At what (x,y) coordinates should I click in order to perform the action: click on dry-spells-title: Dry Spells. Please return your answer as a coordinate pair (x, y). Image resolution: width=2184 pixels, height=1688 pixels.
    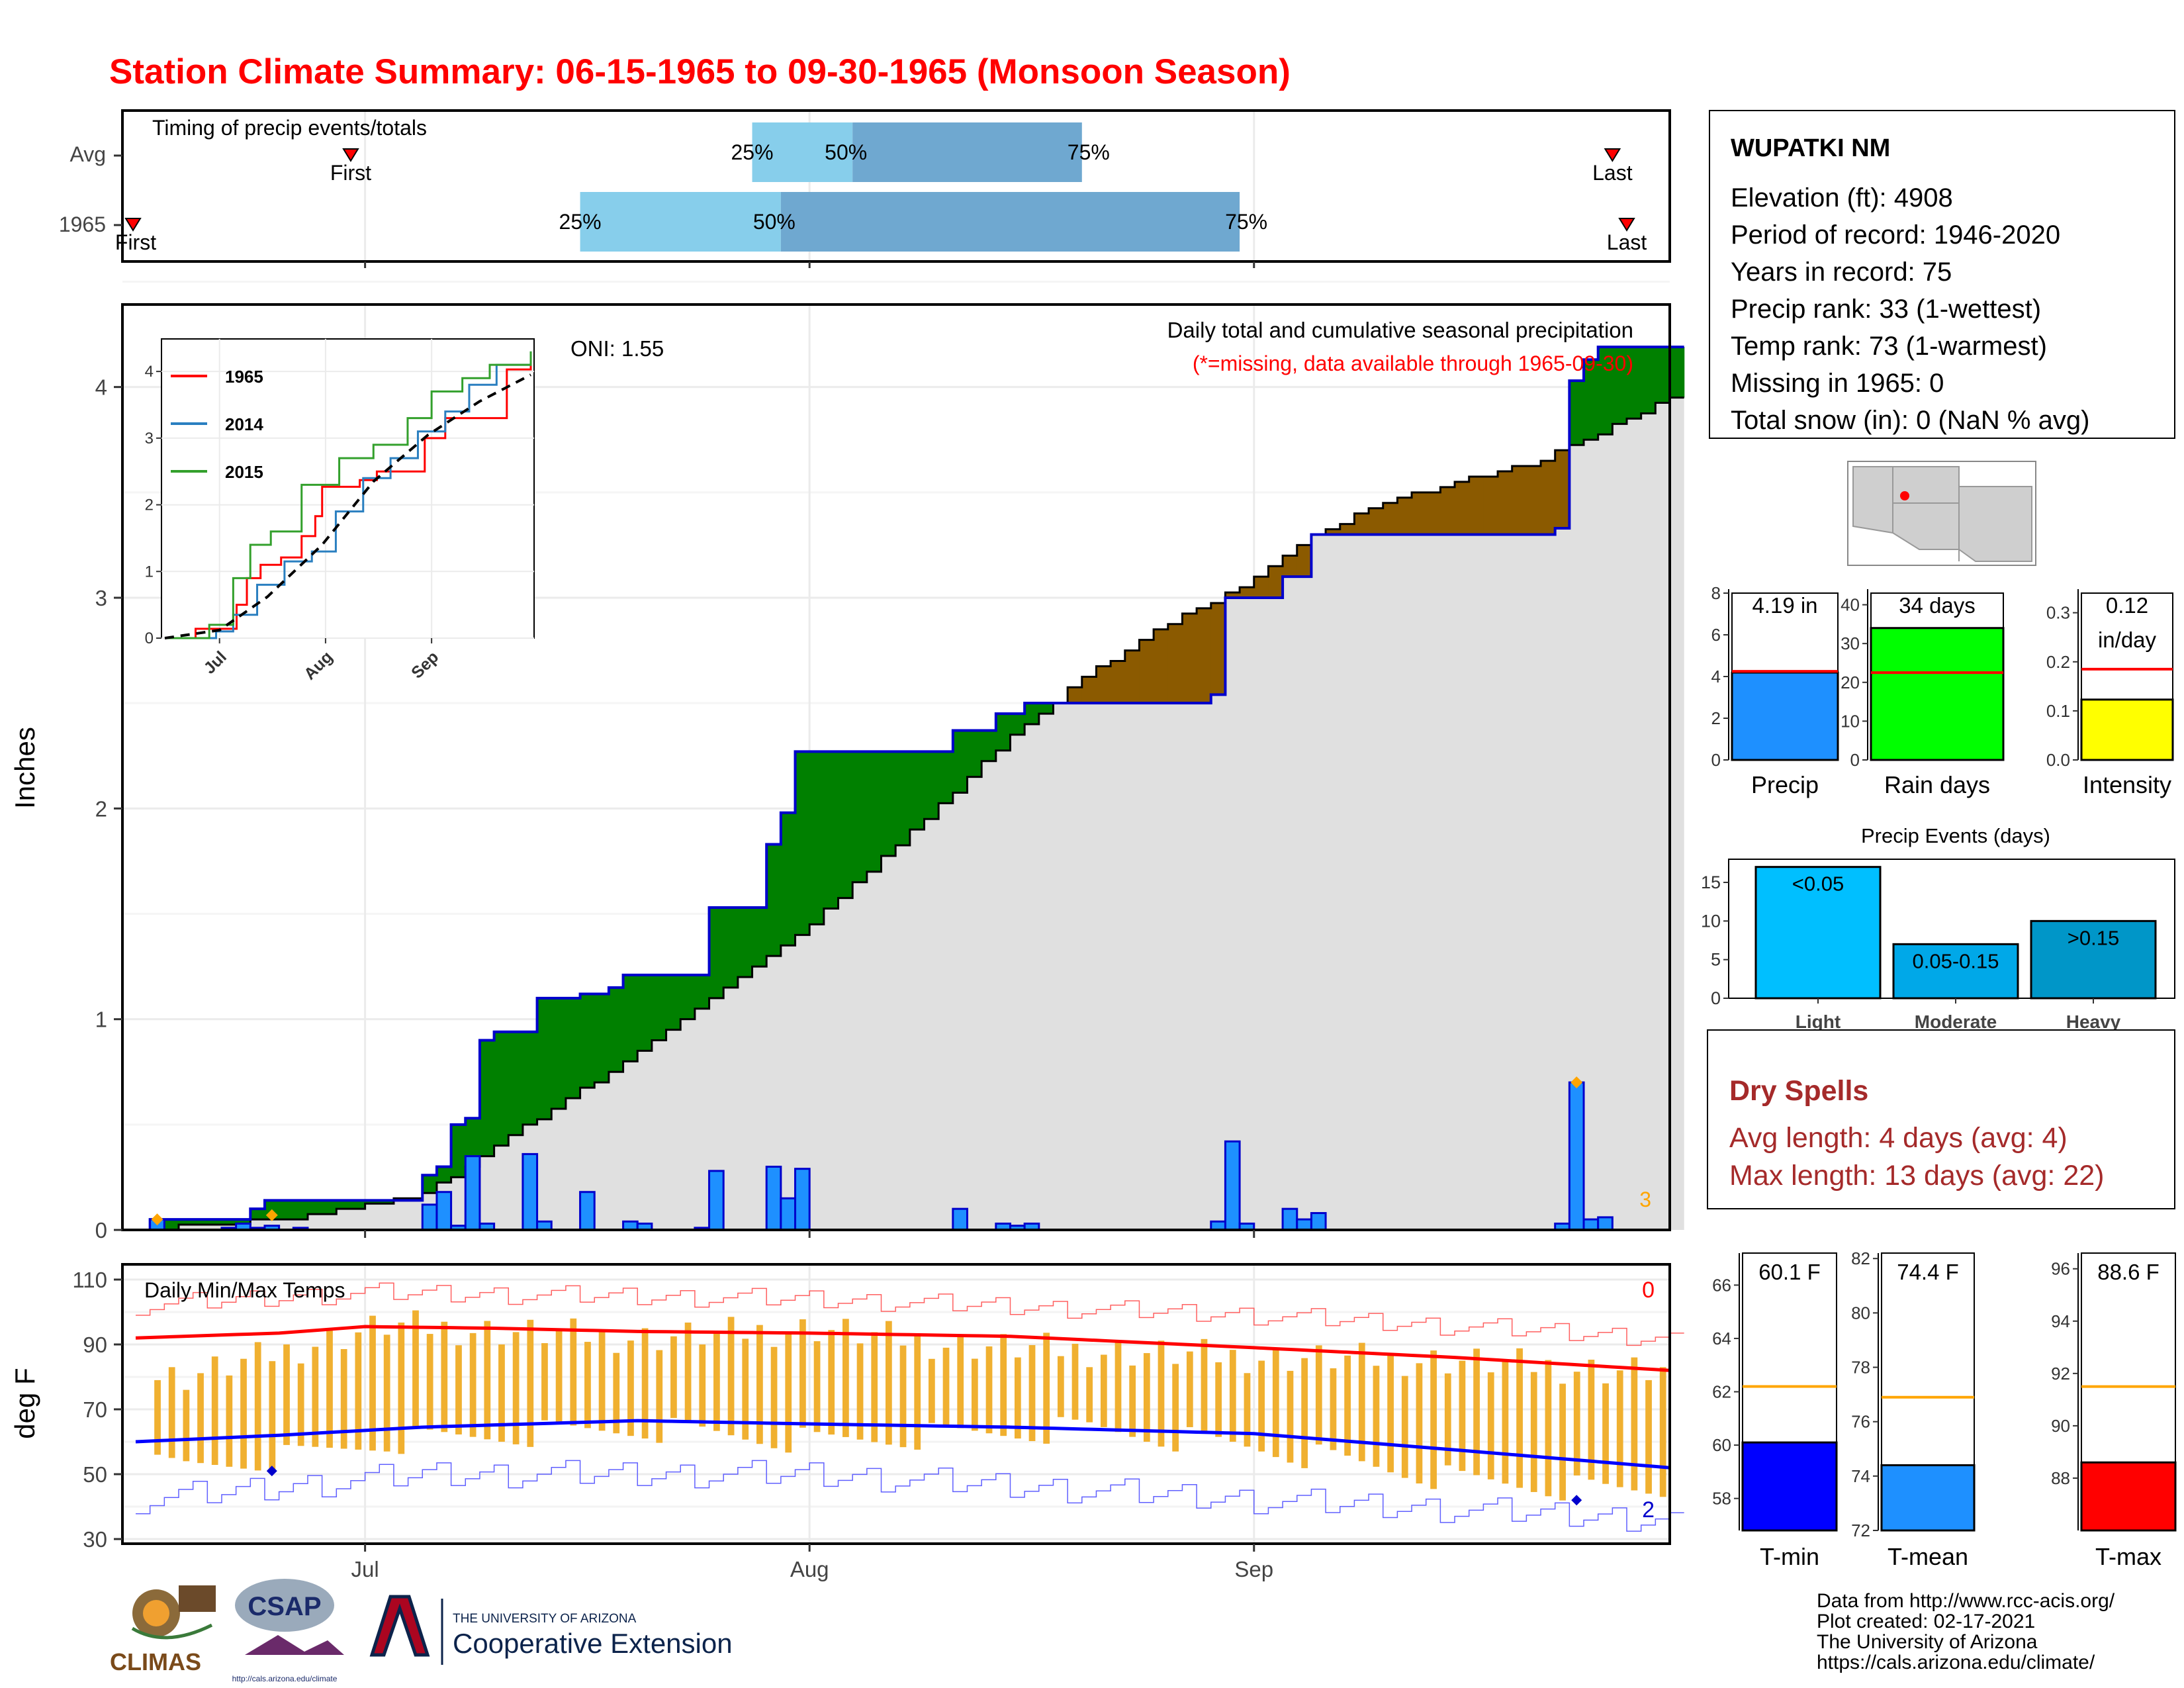
    Looking at the image, I should click on (1798, 1091).